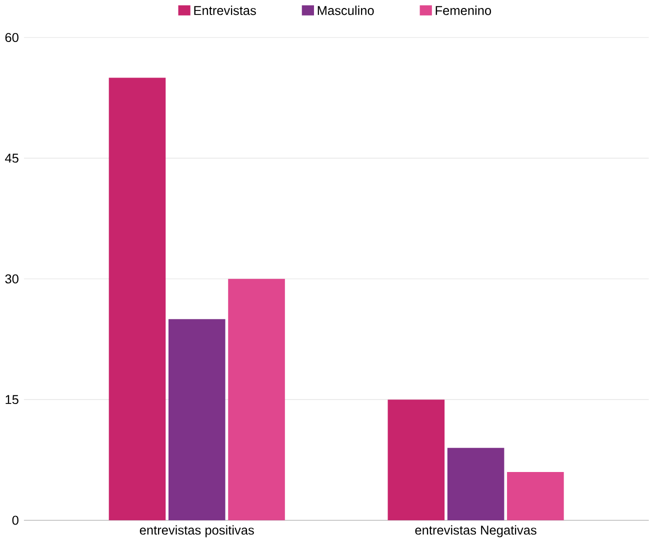  What do you see at coordinates (11, 158) in the screenshot?
I see `y-tick-label: 45` at bounding box center [11, 158].